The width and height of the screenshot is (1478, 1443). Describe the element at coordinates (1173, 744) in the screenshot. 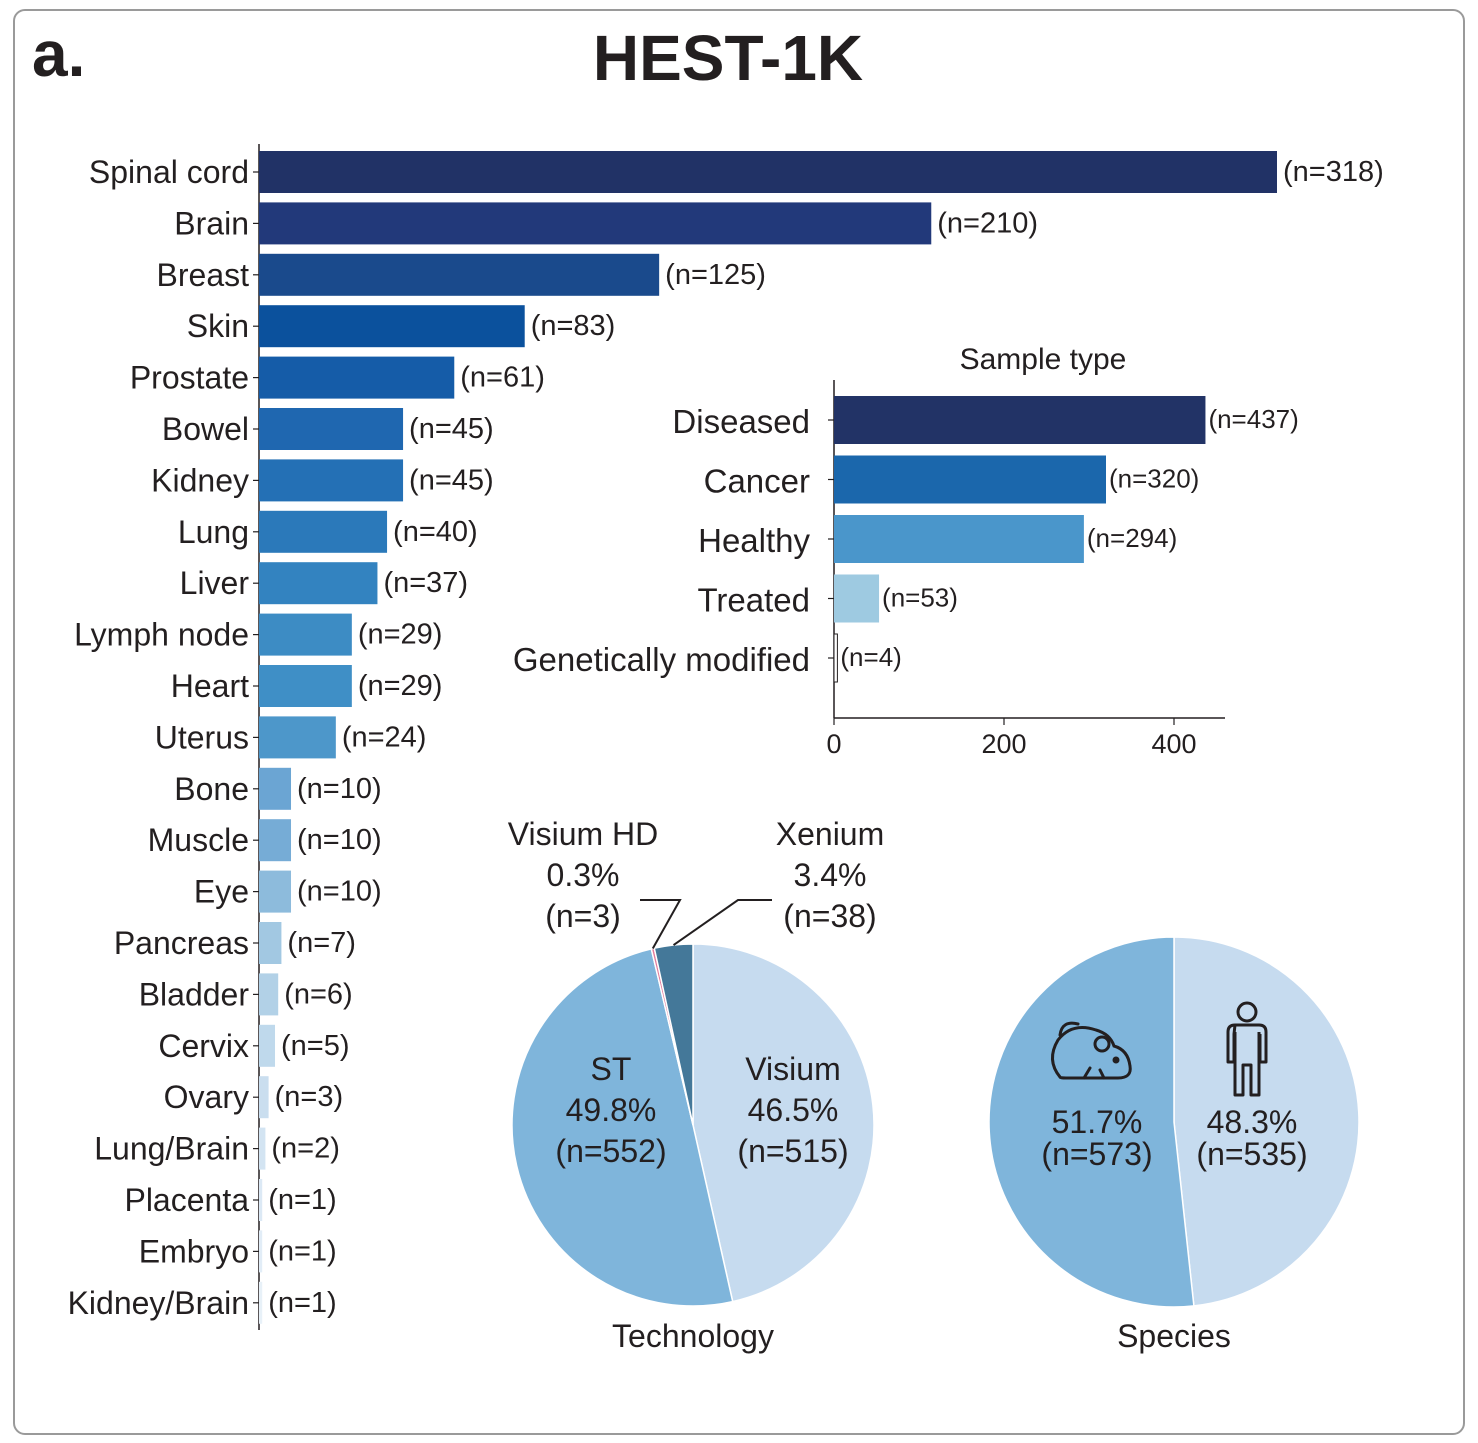

I see `sample-x-tick-label: 400` at that location.